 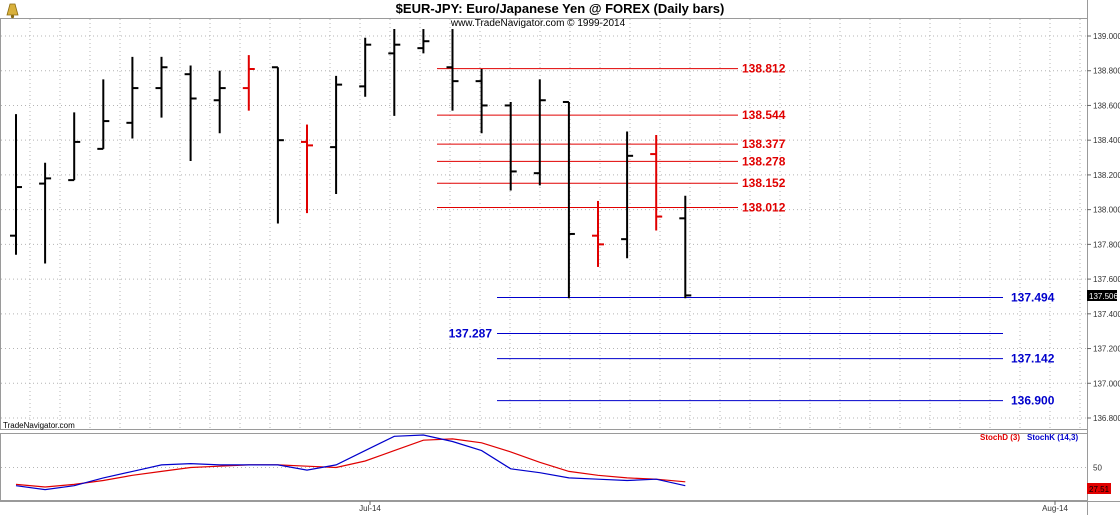 What do you see at coordinates (538, 23) in the screenshot?
I see `copyright-text: www.TradeNavigator.com © 1999-2014` at bounding box center [538, 23].